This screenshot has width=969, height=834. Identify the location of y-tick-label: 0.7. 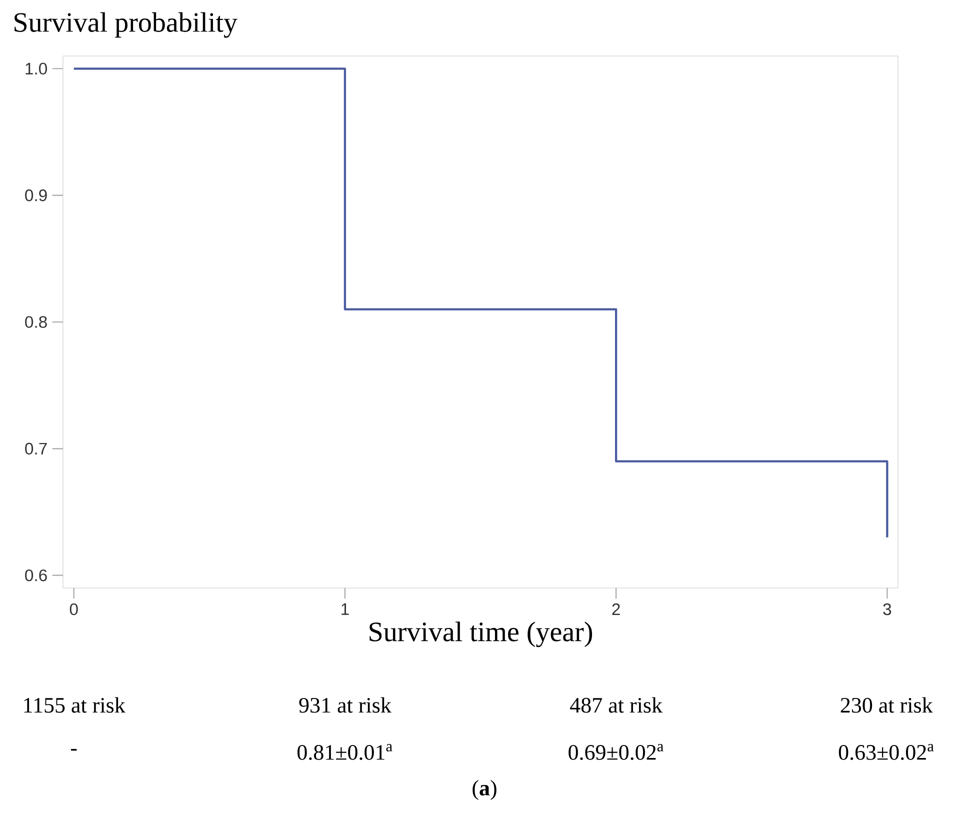
(36, 448).